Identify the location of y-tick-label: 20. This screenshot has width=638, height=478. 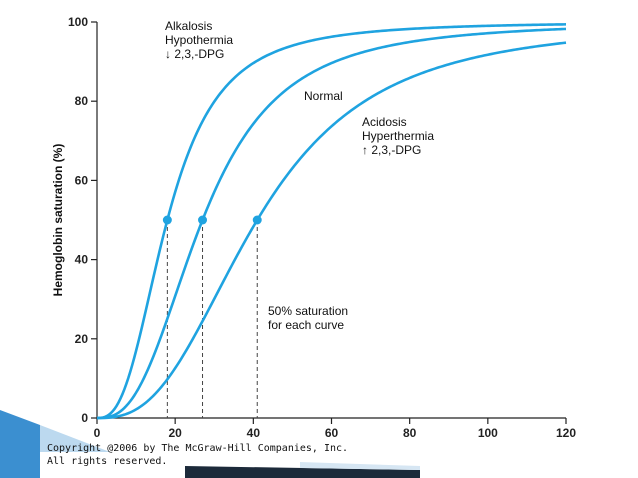
(82, 339).